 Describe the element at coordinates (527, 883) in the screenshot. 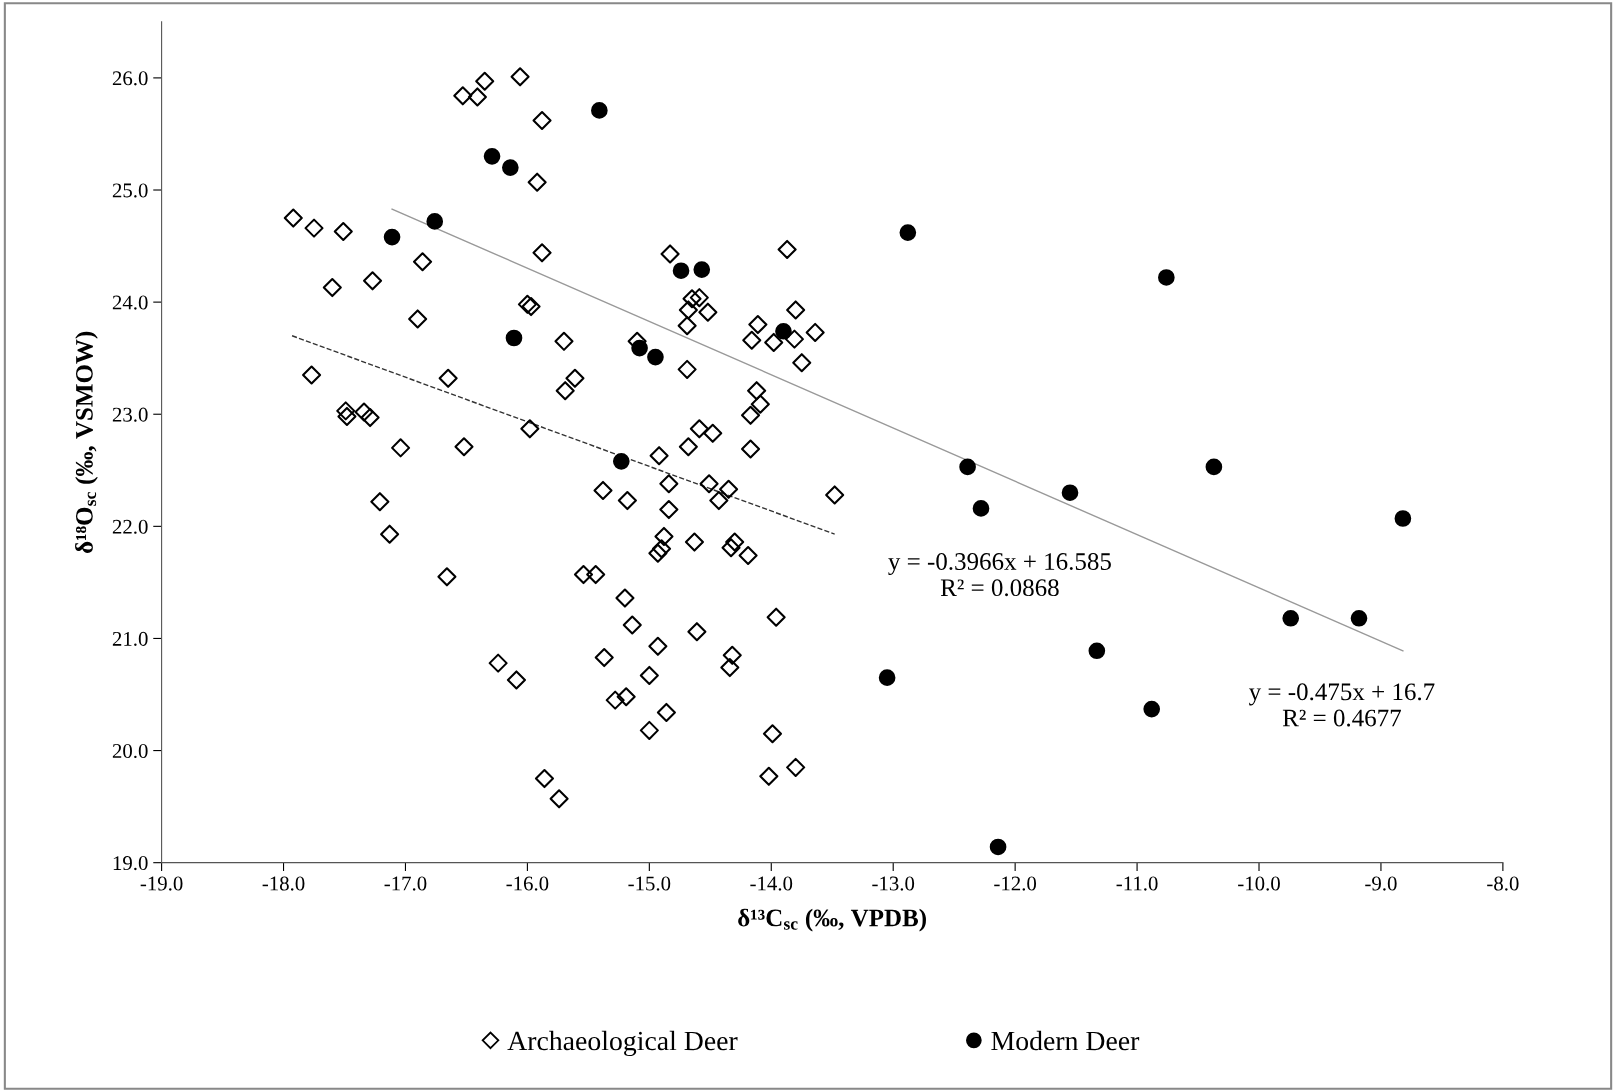

I see `x-tick-label: -16.0` at that location.